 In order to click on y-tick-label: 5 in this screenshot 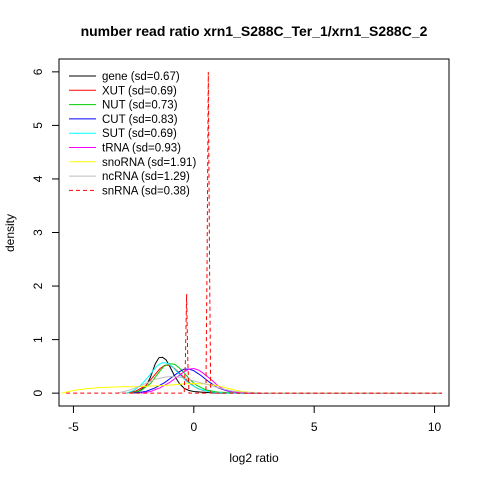, I will do `click(38, 125)`.